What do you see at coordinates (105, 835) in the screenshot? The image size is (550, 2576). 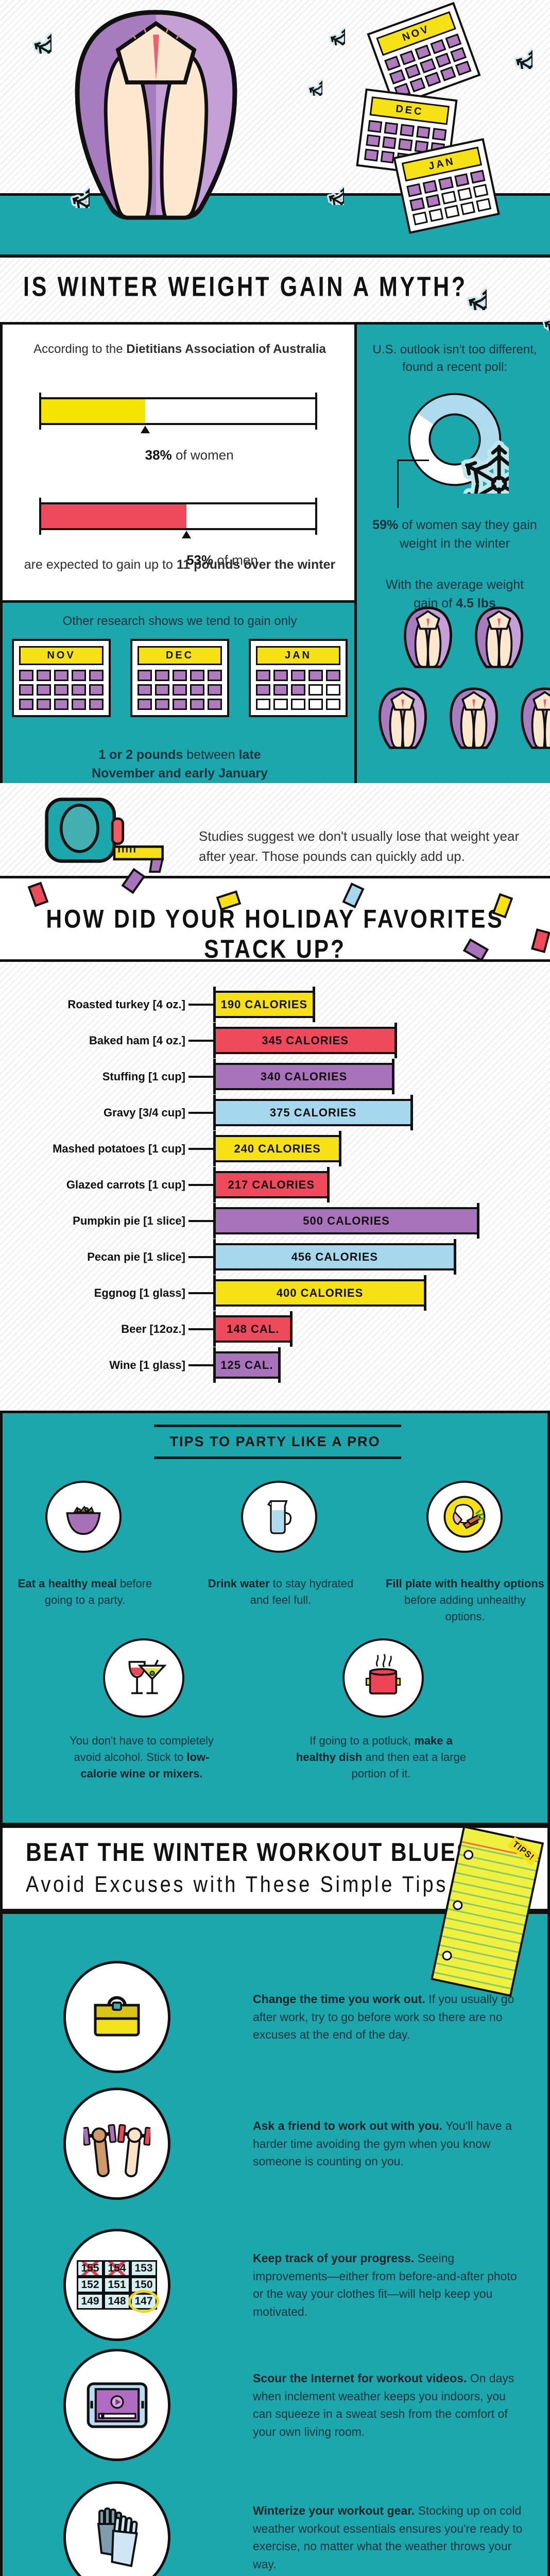 I see `measuring-tape-icon` at bounding box center [105, 835].